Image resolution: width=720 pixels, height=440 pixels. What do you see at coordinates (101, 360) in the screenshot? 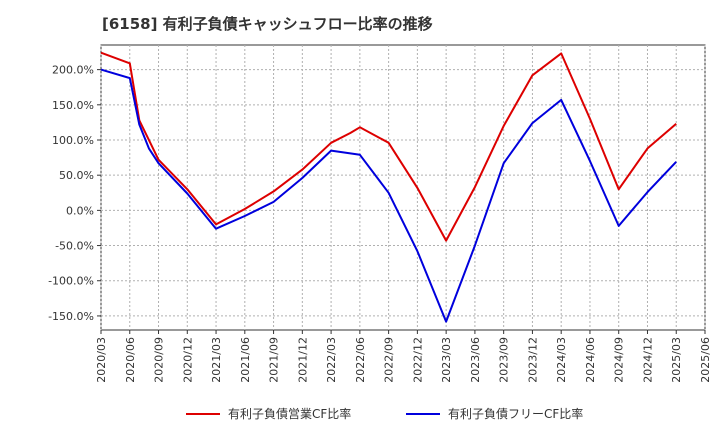
I see `x-tick-label: 2020/03` at bounding box center [101, 360].